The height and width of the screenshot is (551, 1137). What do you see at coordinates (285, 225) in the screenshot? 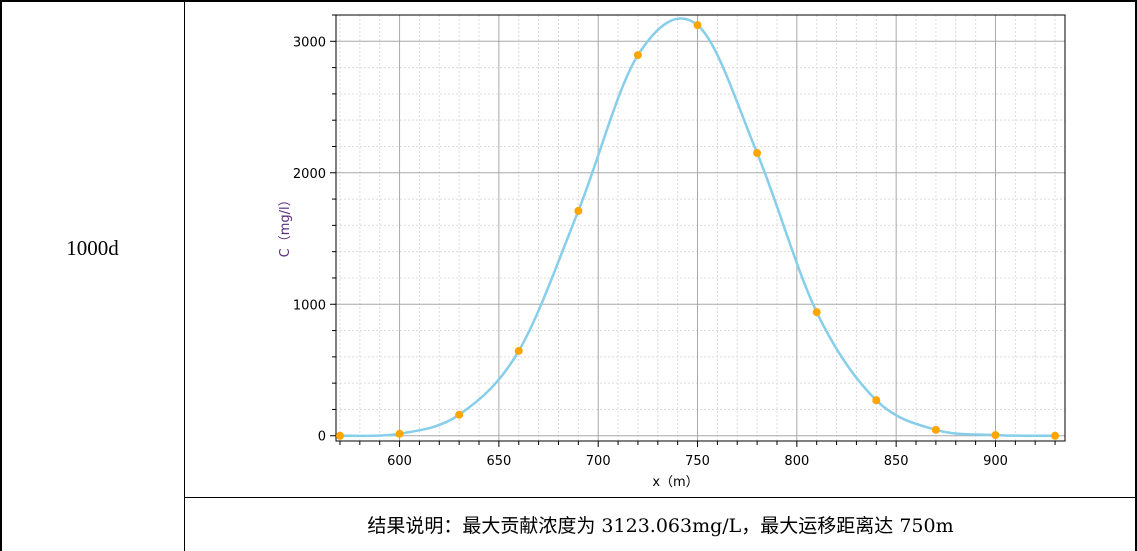
I see `y-axis-label: C（mg/l）` at bounding box center [285, 225].